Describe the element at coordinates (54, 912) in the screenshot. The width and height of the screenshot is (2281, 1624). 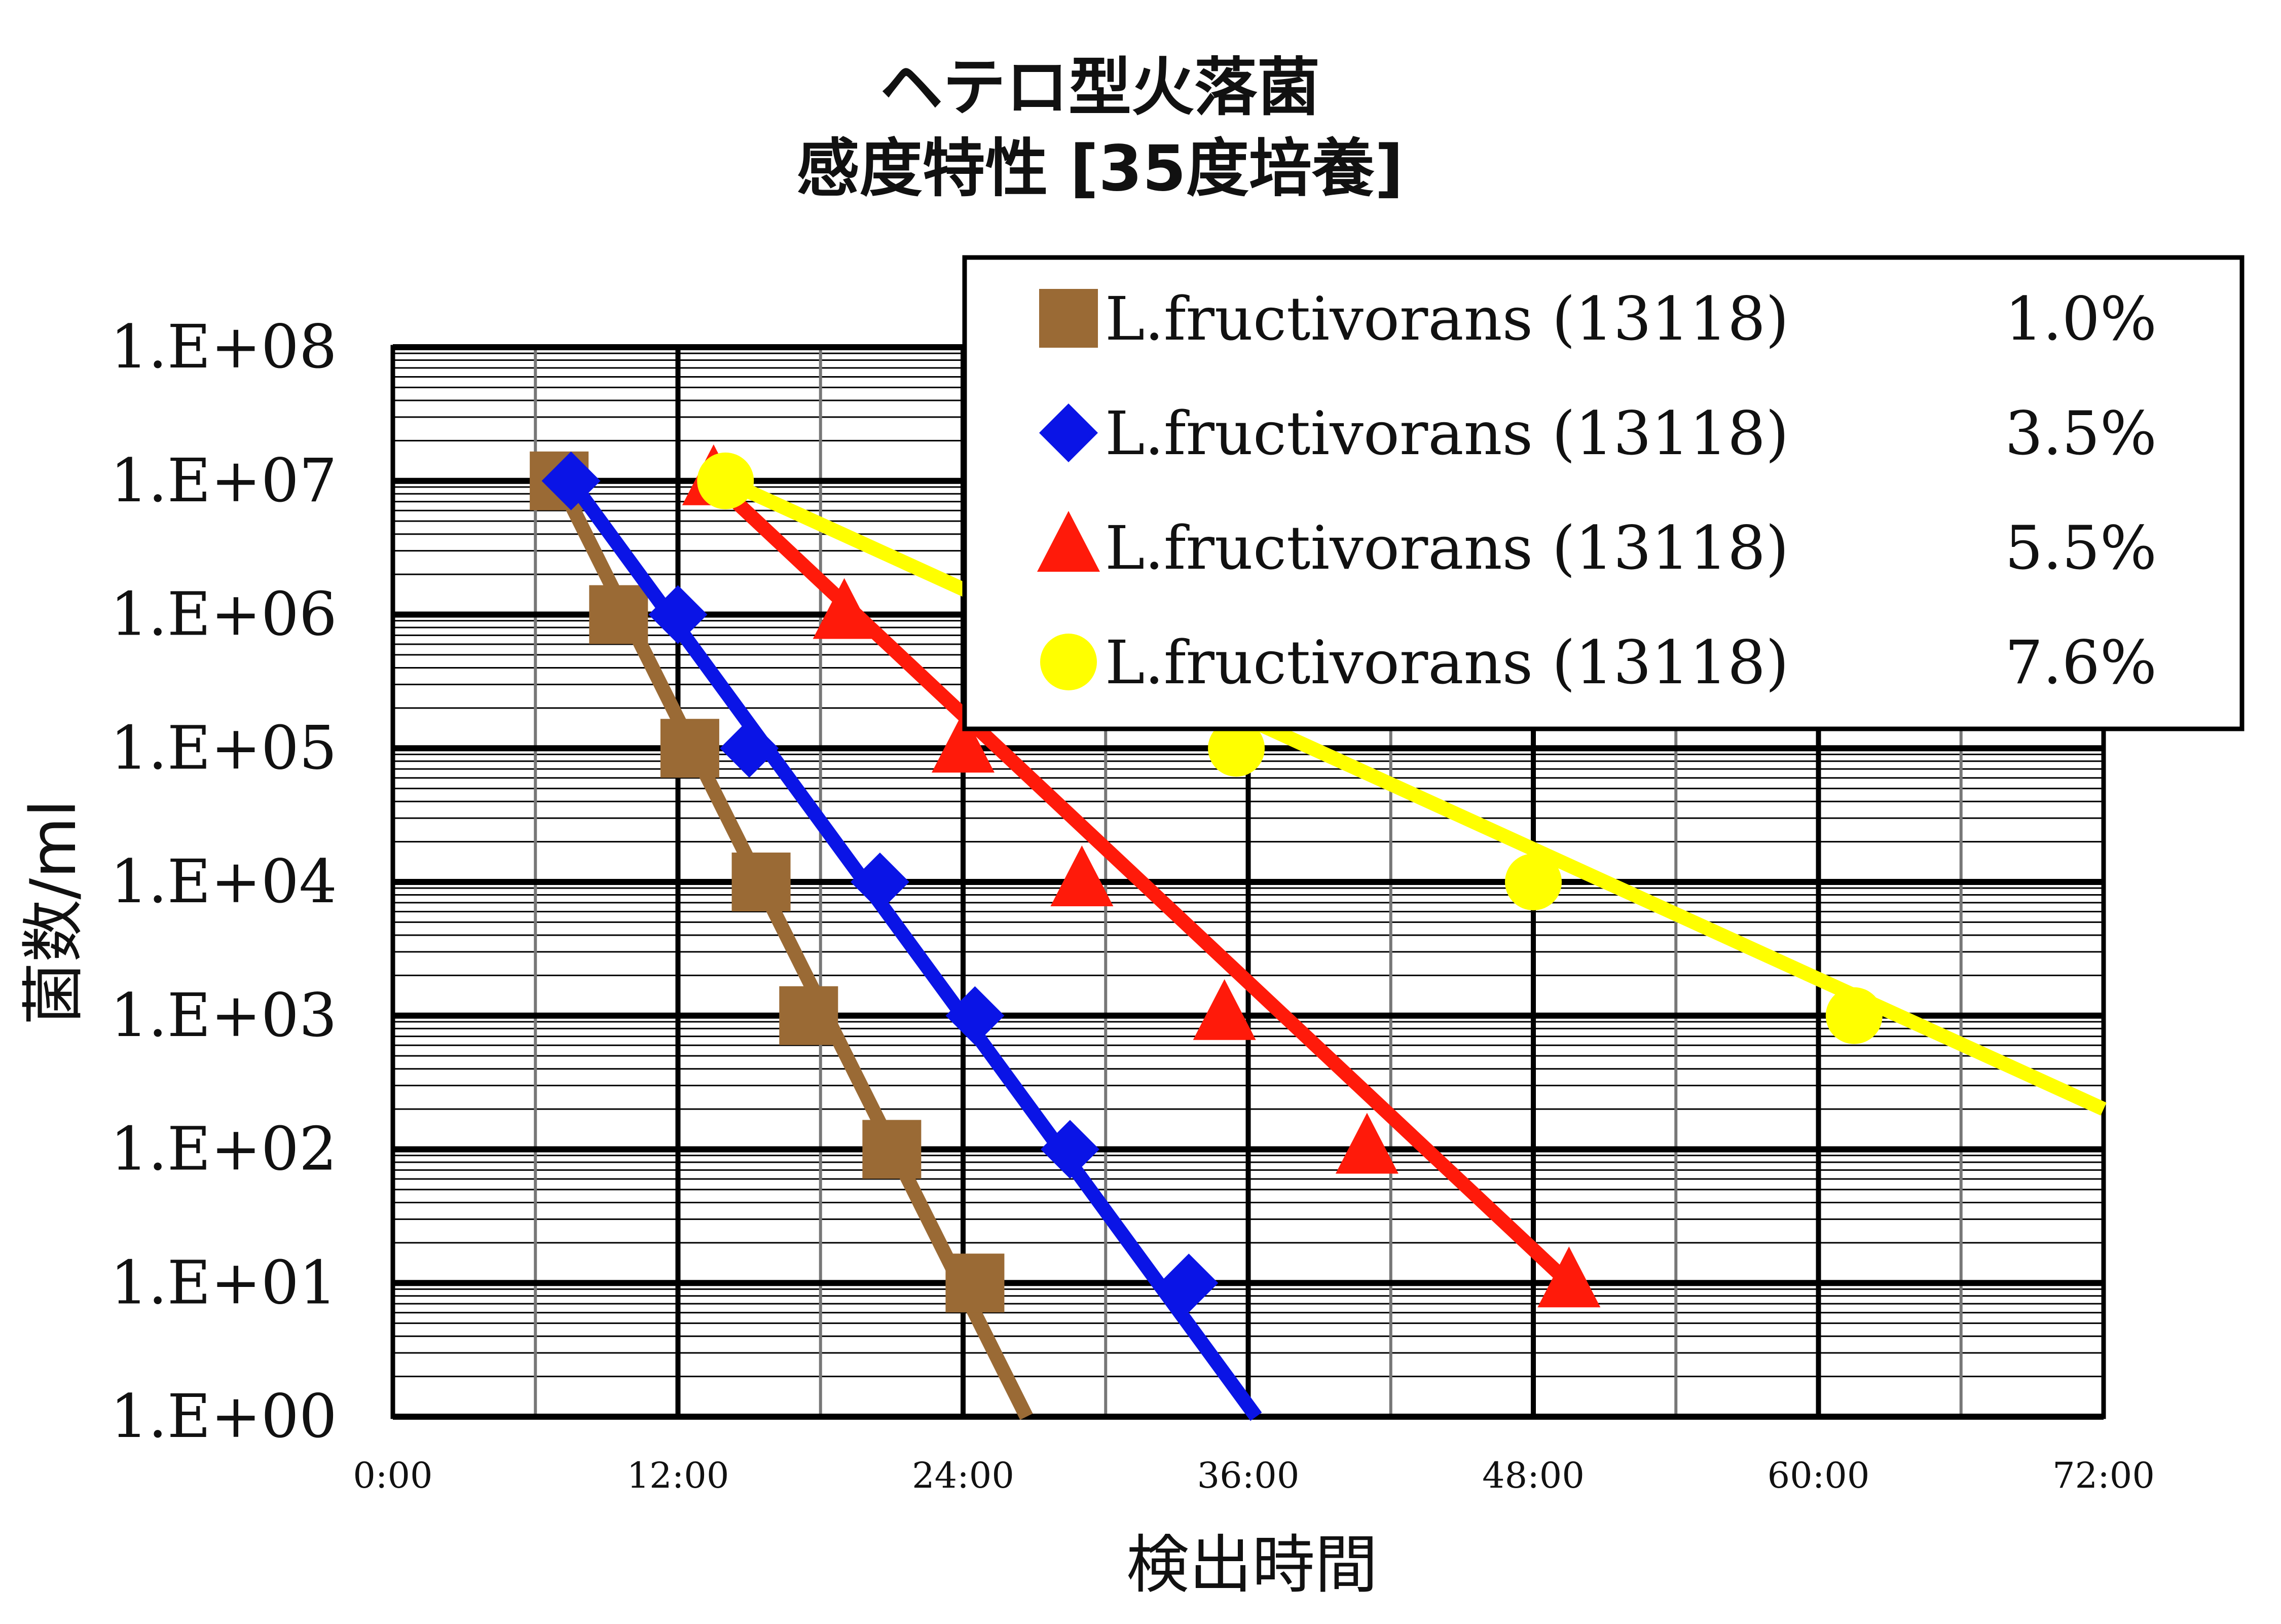
I see `y-axis-label: 菌数/ml` at that location.